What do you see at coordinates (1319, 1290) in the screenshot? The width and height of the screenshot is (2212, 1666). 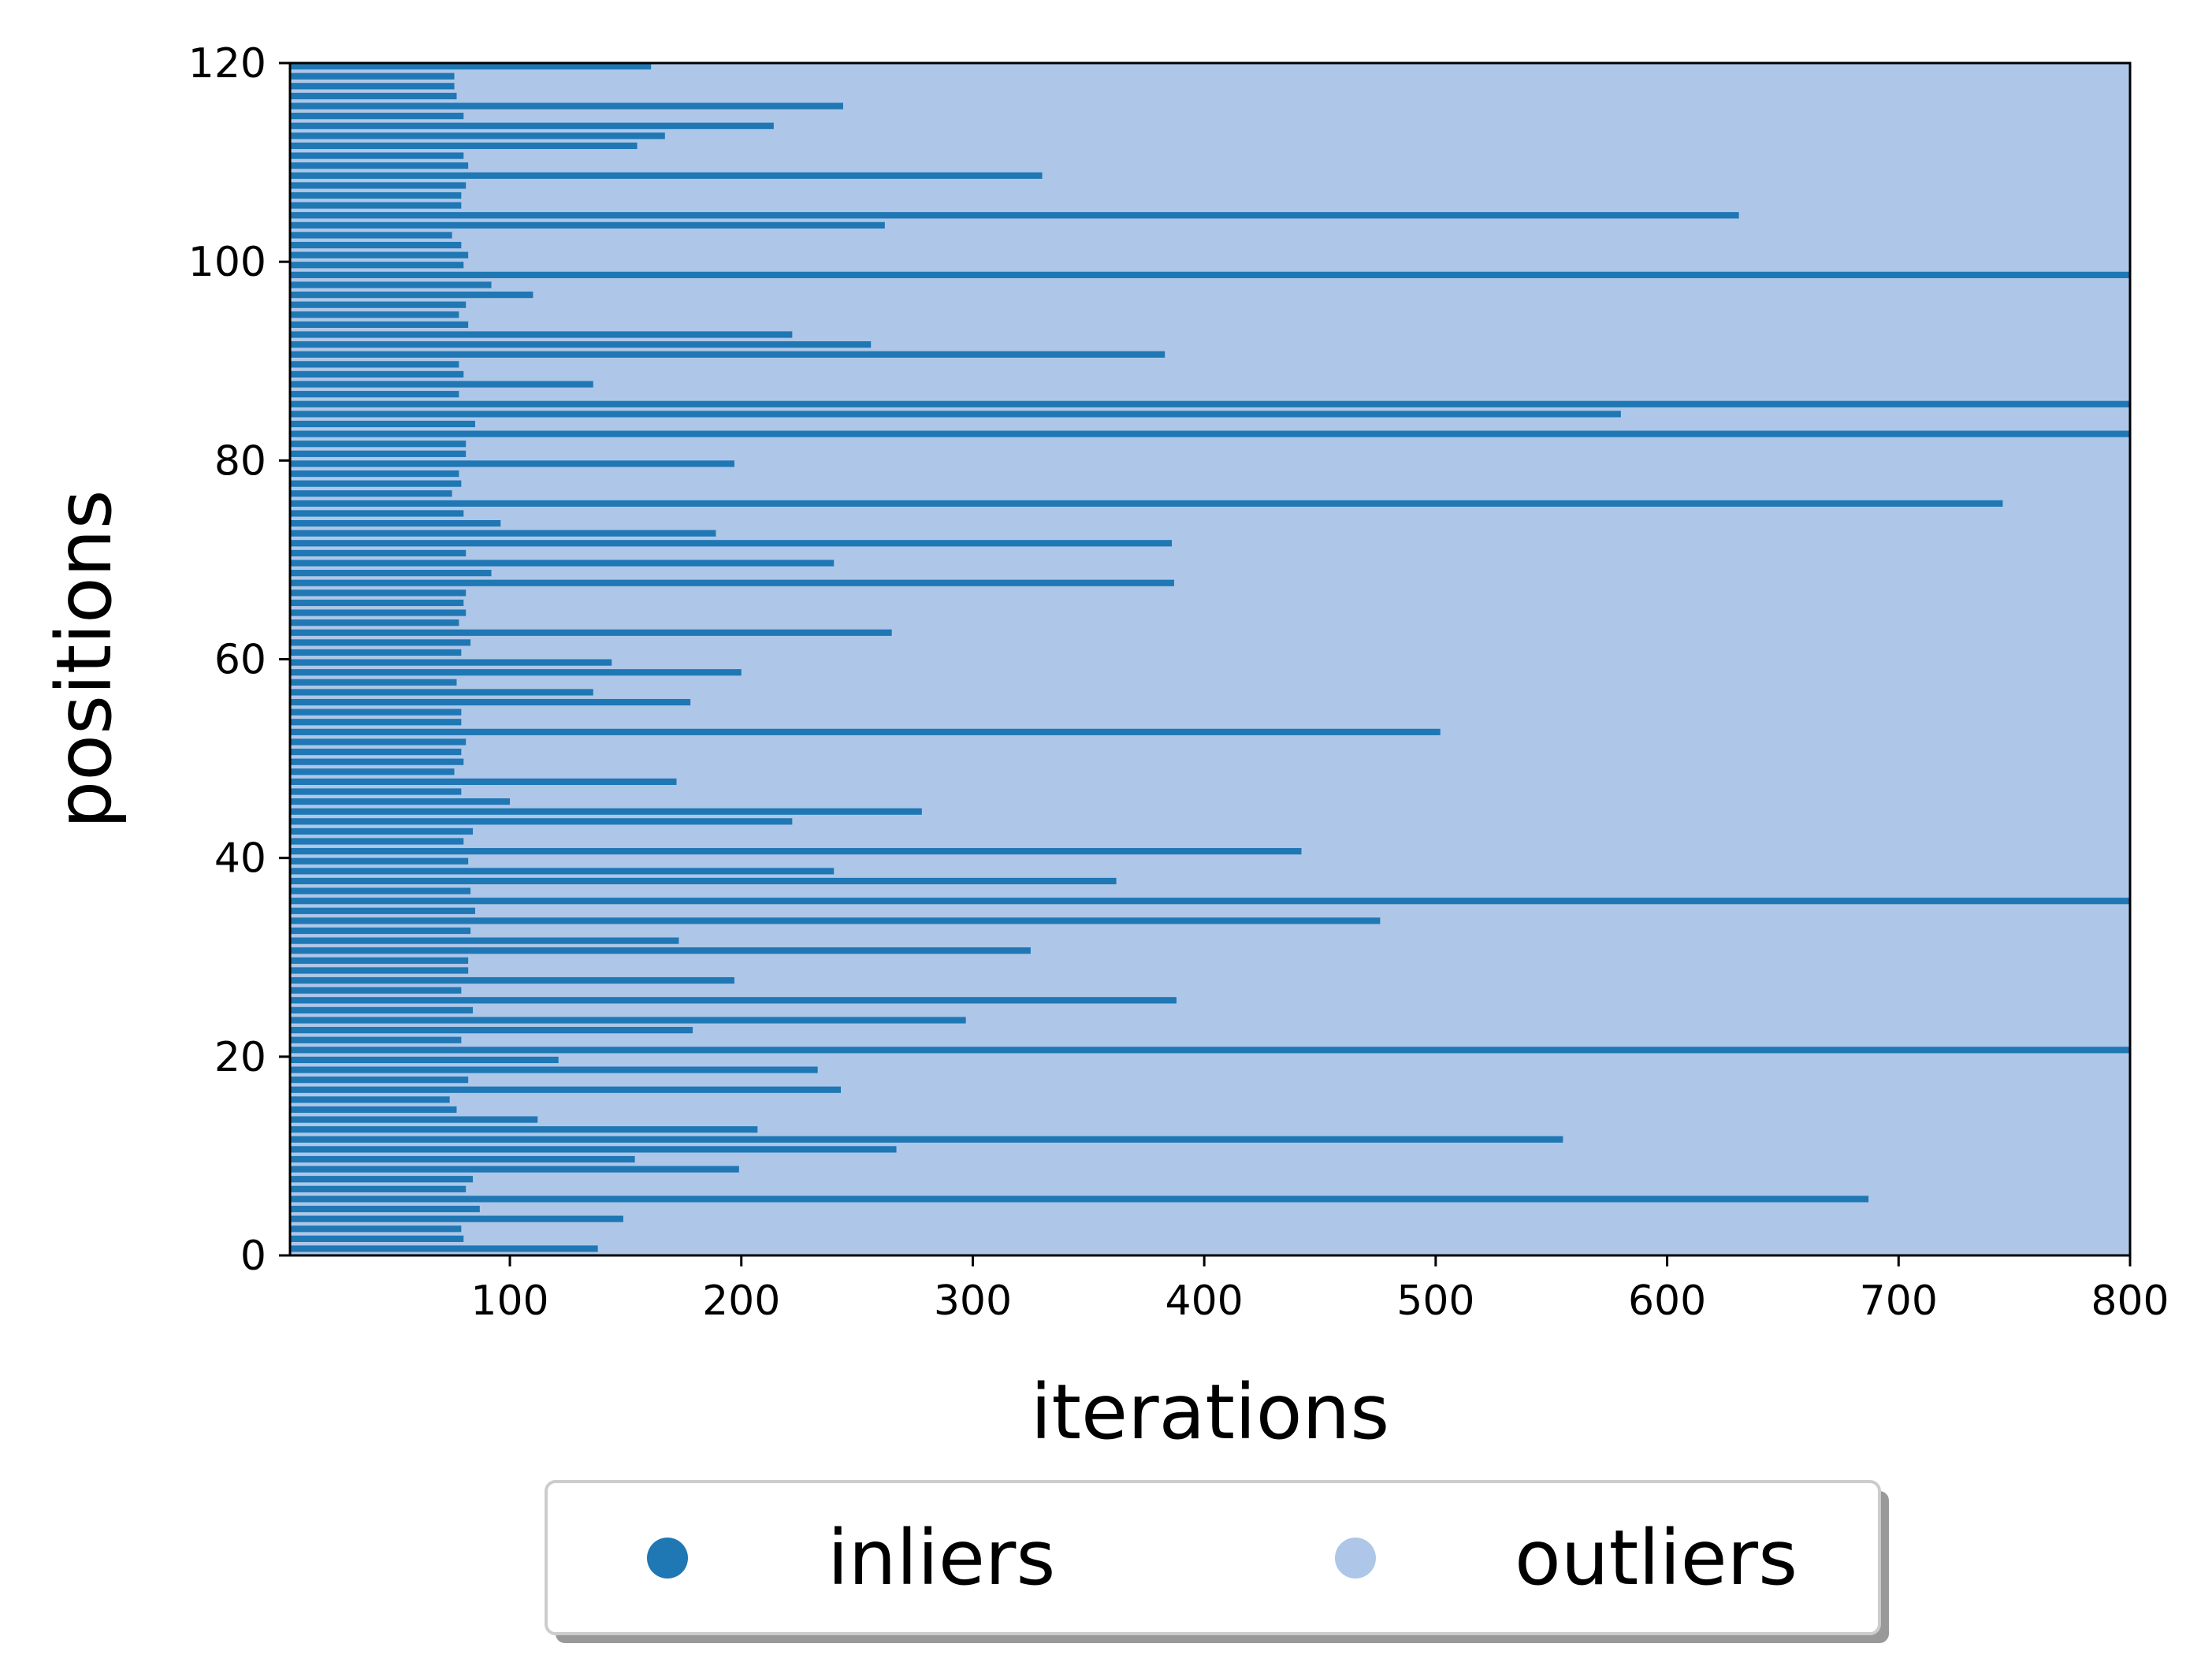 I see `x-axis: 100 200 300 400 500 600 700 800` at bounding box center [1319, 1290].